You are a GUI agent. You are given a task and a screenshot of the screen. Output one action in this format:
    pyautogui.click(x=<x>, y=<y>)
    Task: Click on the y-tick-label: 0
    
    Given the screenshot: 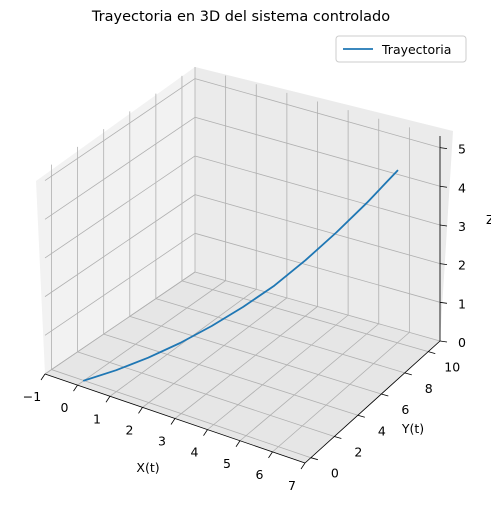 What is the action you would take?
    pyautogui.click(x=335, y=473)
    